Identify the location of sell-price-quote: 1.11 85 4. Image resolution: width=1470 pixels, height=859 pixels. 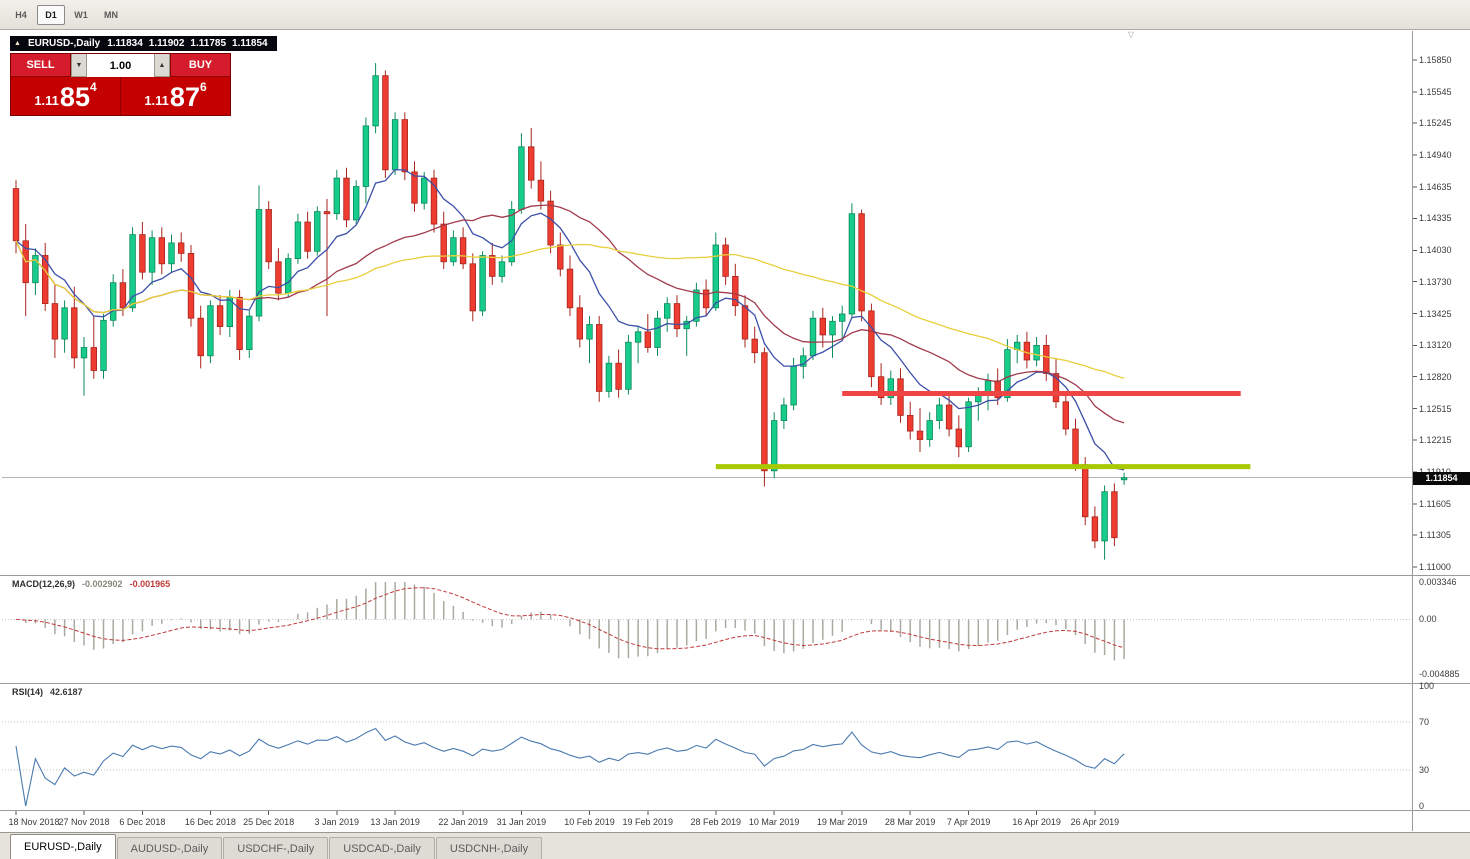
(66, 96).